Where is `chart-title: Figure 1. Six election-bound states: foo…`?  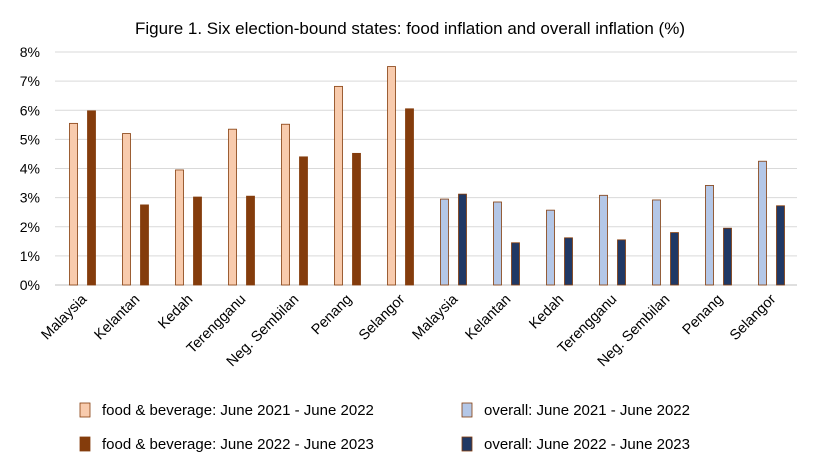
chart-title: Figure 1. Six election-bound states: foo… is located at coordinates (410, 28).